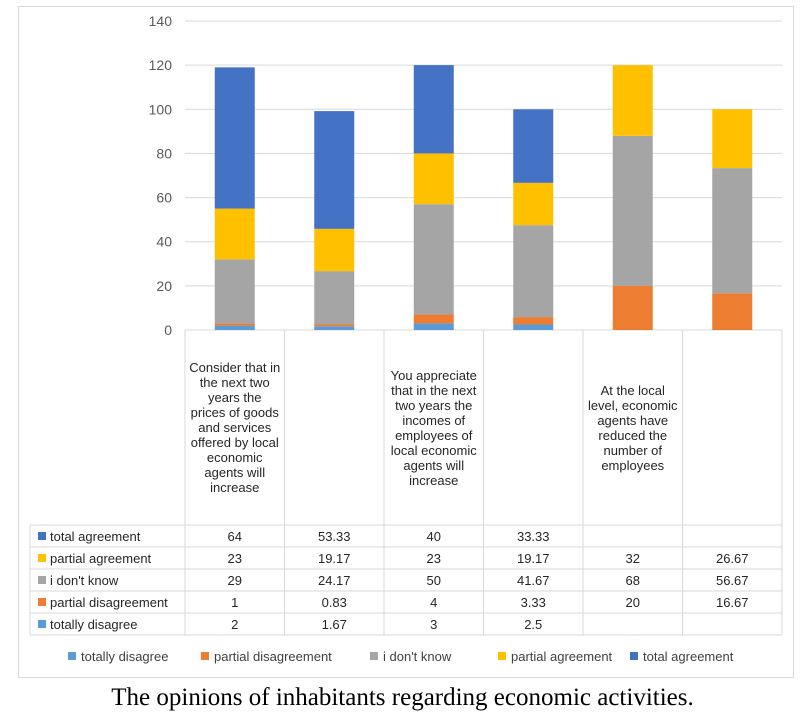 The width and height of the screenshot is (805, 724). What do you see at coordinates (732, 602) in the screenshot?
I see `table-cell-value: 16.67` at bounding box center [732, 602].